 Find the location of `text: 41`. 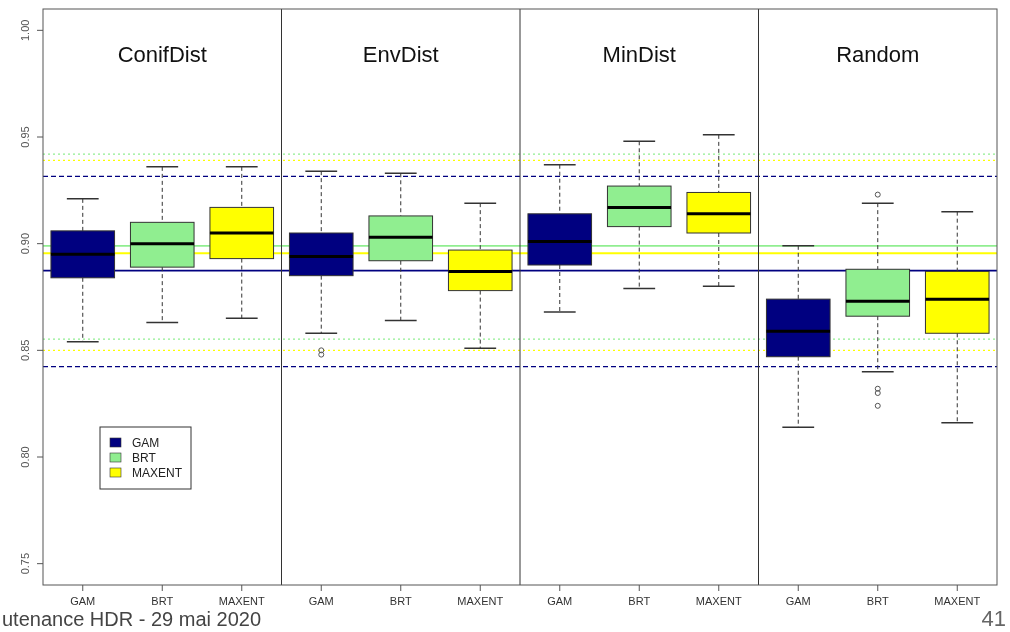

text: 41 is located at coordinates (993, 618).